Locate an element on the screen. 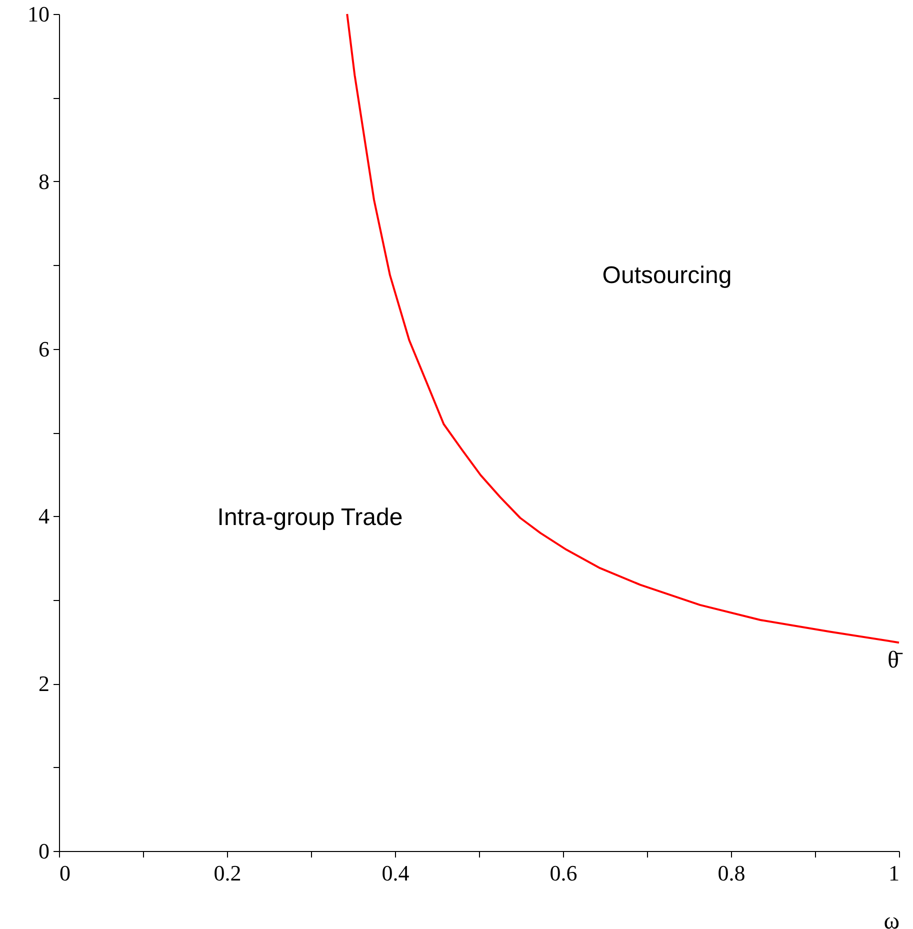 This screenshot has height=929, width=913. x-tick-label: 1 is located at coordinates (894, 873).